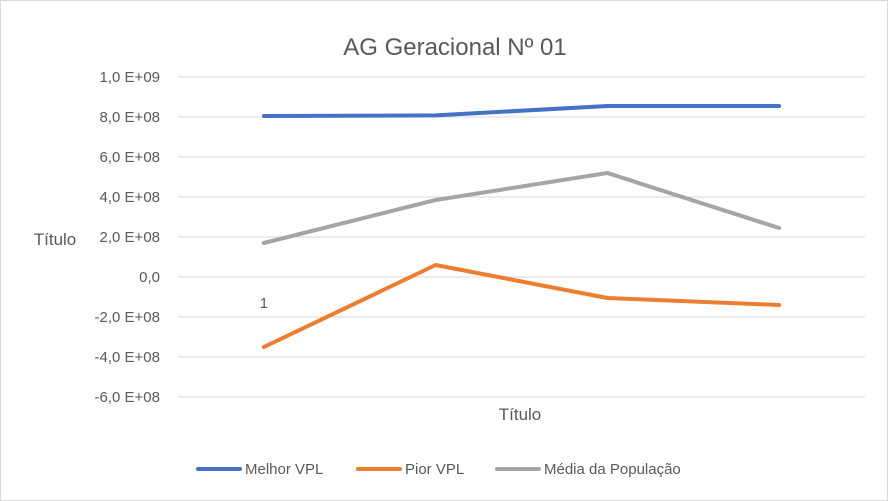 The width and height of the screenshot is (888, 501). What do you see at coordinates (434, 469) in the screenshot?
I see `legend-label: Pior VPL` at bounding box center [434, 469].